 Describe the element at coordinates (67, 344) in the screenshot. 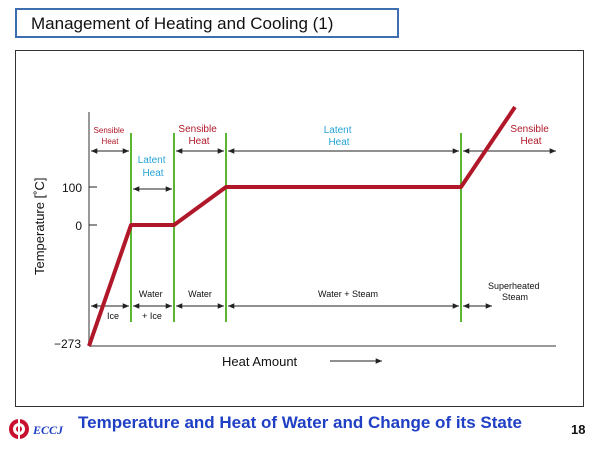

I see `y-tick-label-minus273: −273` at that location.